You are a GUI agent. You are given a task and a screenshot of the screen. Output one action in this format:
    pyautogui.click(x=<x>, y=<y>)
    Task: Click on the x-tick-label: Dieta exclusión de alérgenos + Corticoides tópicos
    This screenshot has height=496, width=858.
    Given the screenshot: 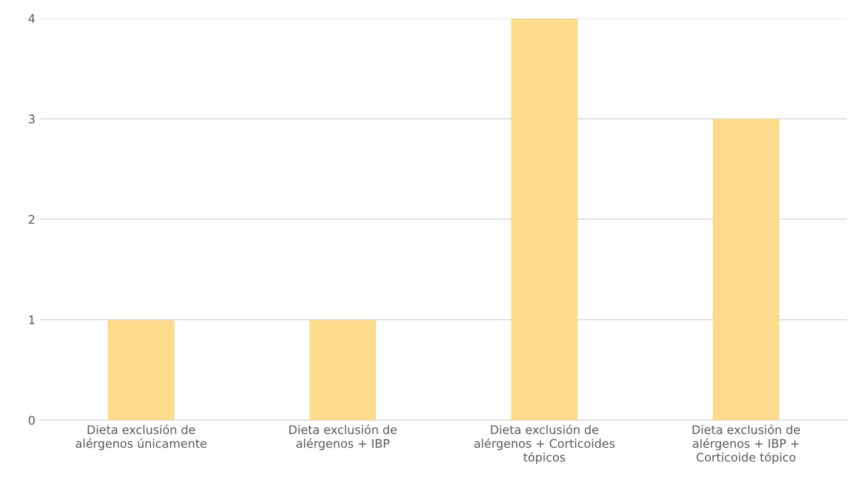 What is the action you would take?
    pyautogui.click(x=544, y=444)
    